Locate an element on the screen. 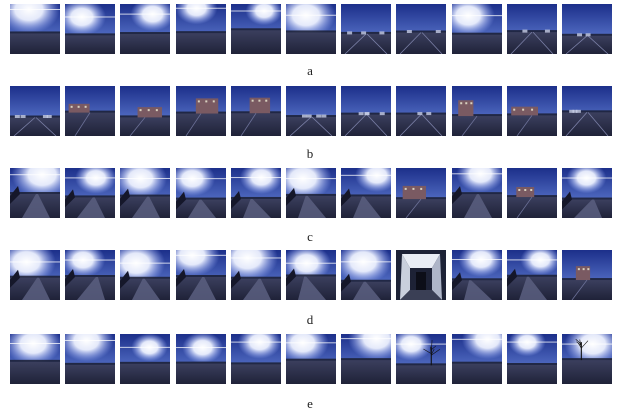 This screenshot has width=620, height=416. image-row-b is located at coordinates (311, 111).